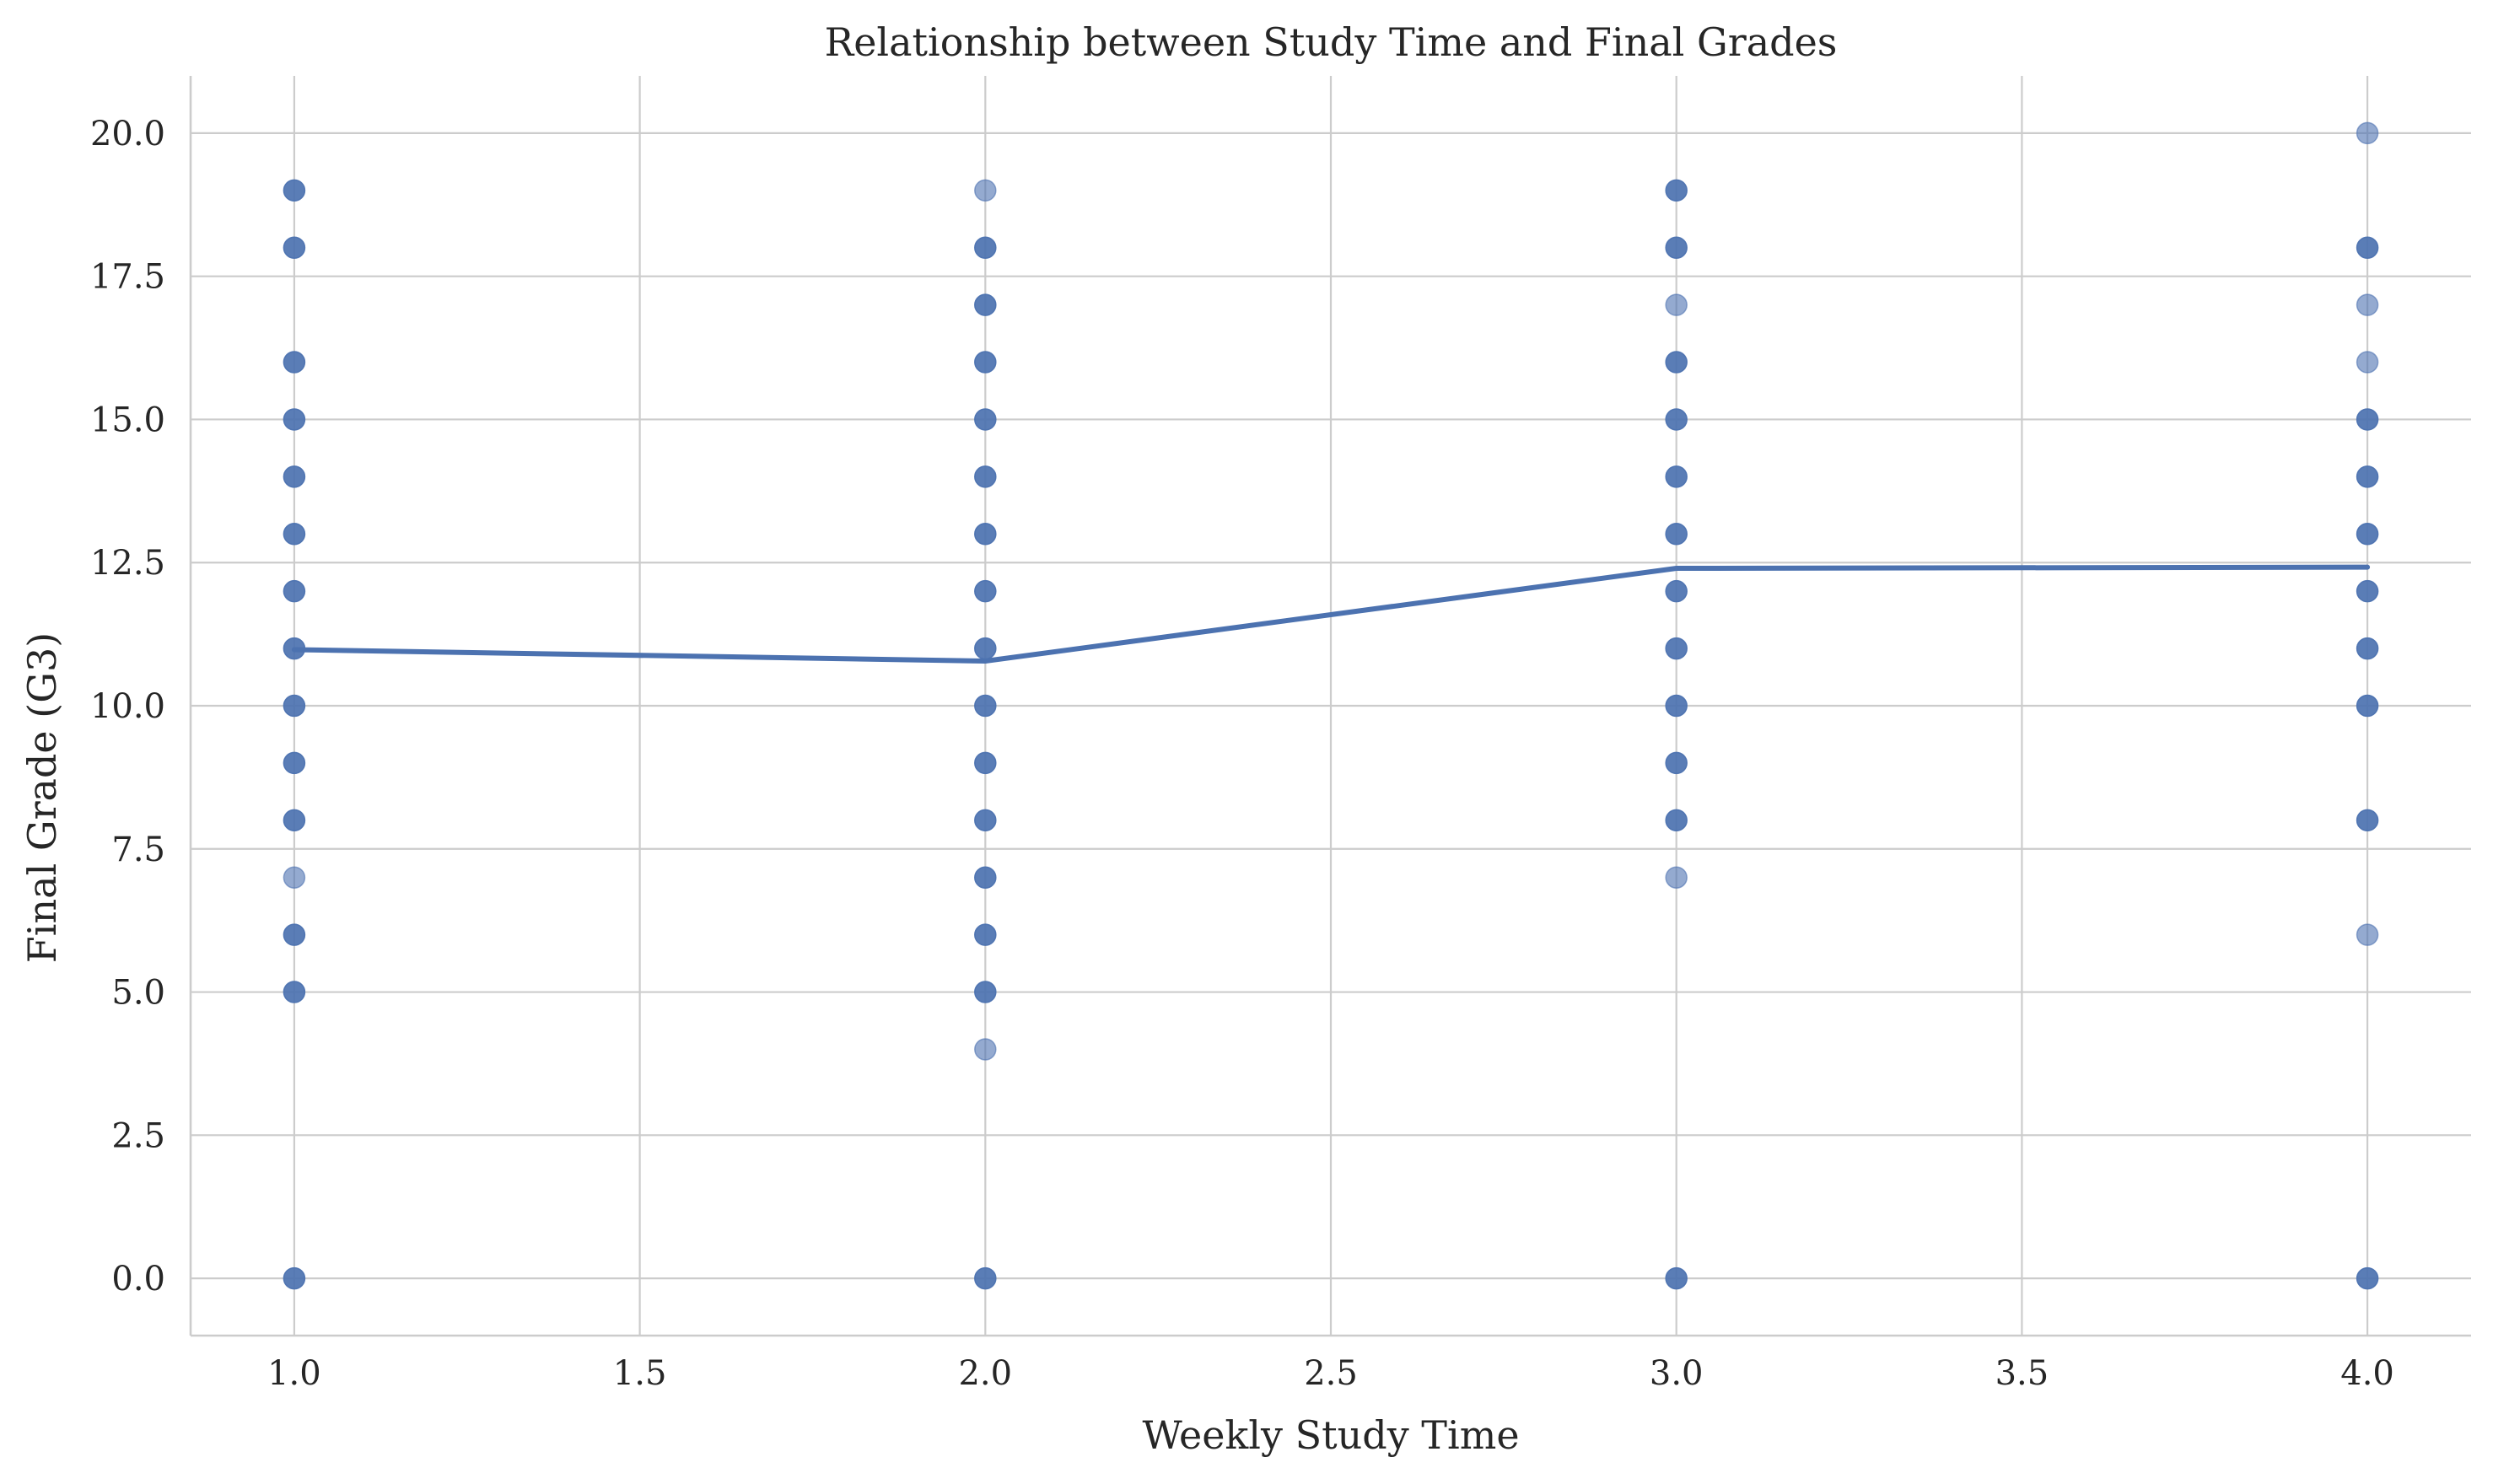 The height and width of the screenshot is (1484, 2493). I want to click on y-tick-label: 12.5, so click(127, 563).